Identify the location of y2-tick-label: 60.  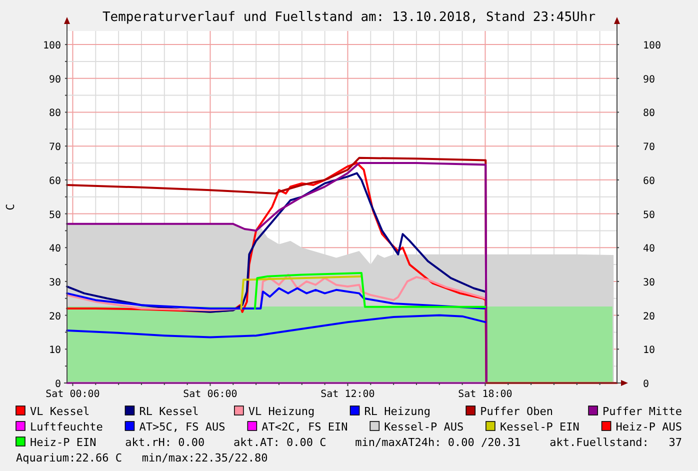
(649, 181).